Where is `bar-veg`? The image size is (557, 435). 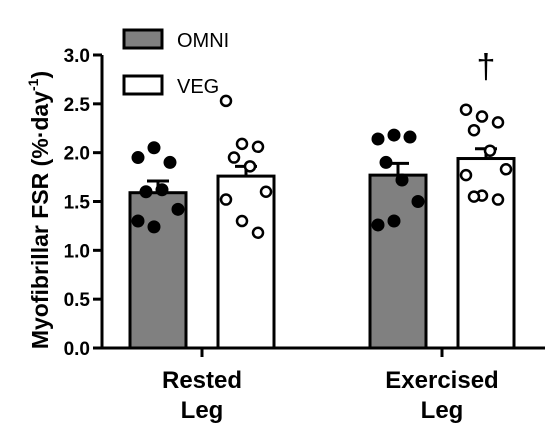
bar-veg is located at coordinates (486, 253).